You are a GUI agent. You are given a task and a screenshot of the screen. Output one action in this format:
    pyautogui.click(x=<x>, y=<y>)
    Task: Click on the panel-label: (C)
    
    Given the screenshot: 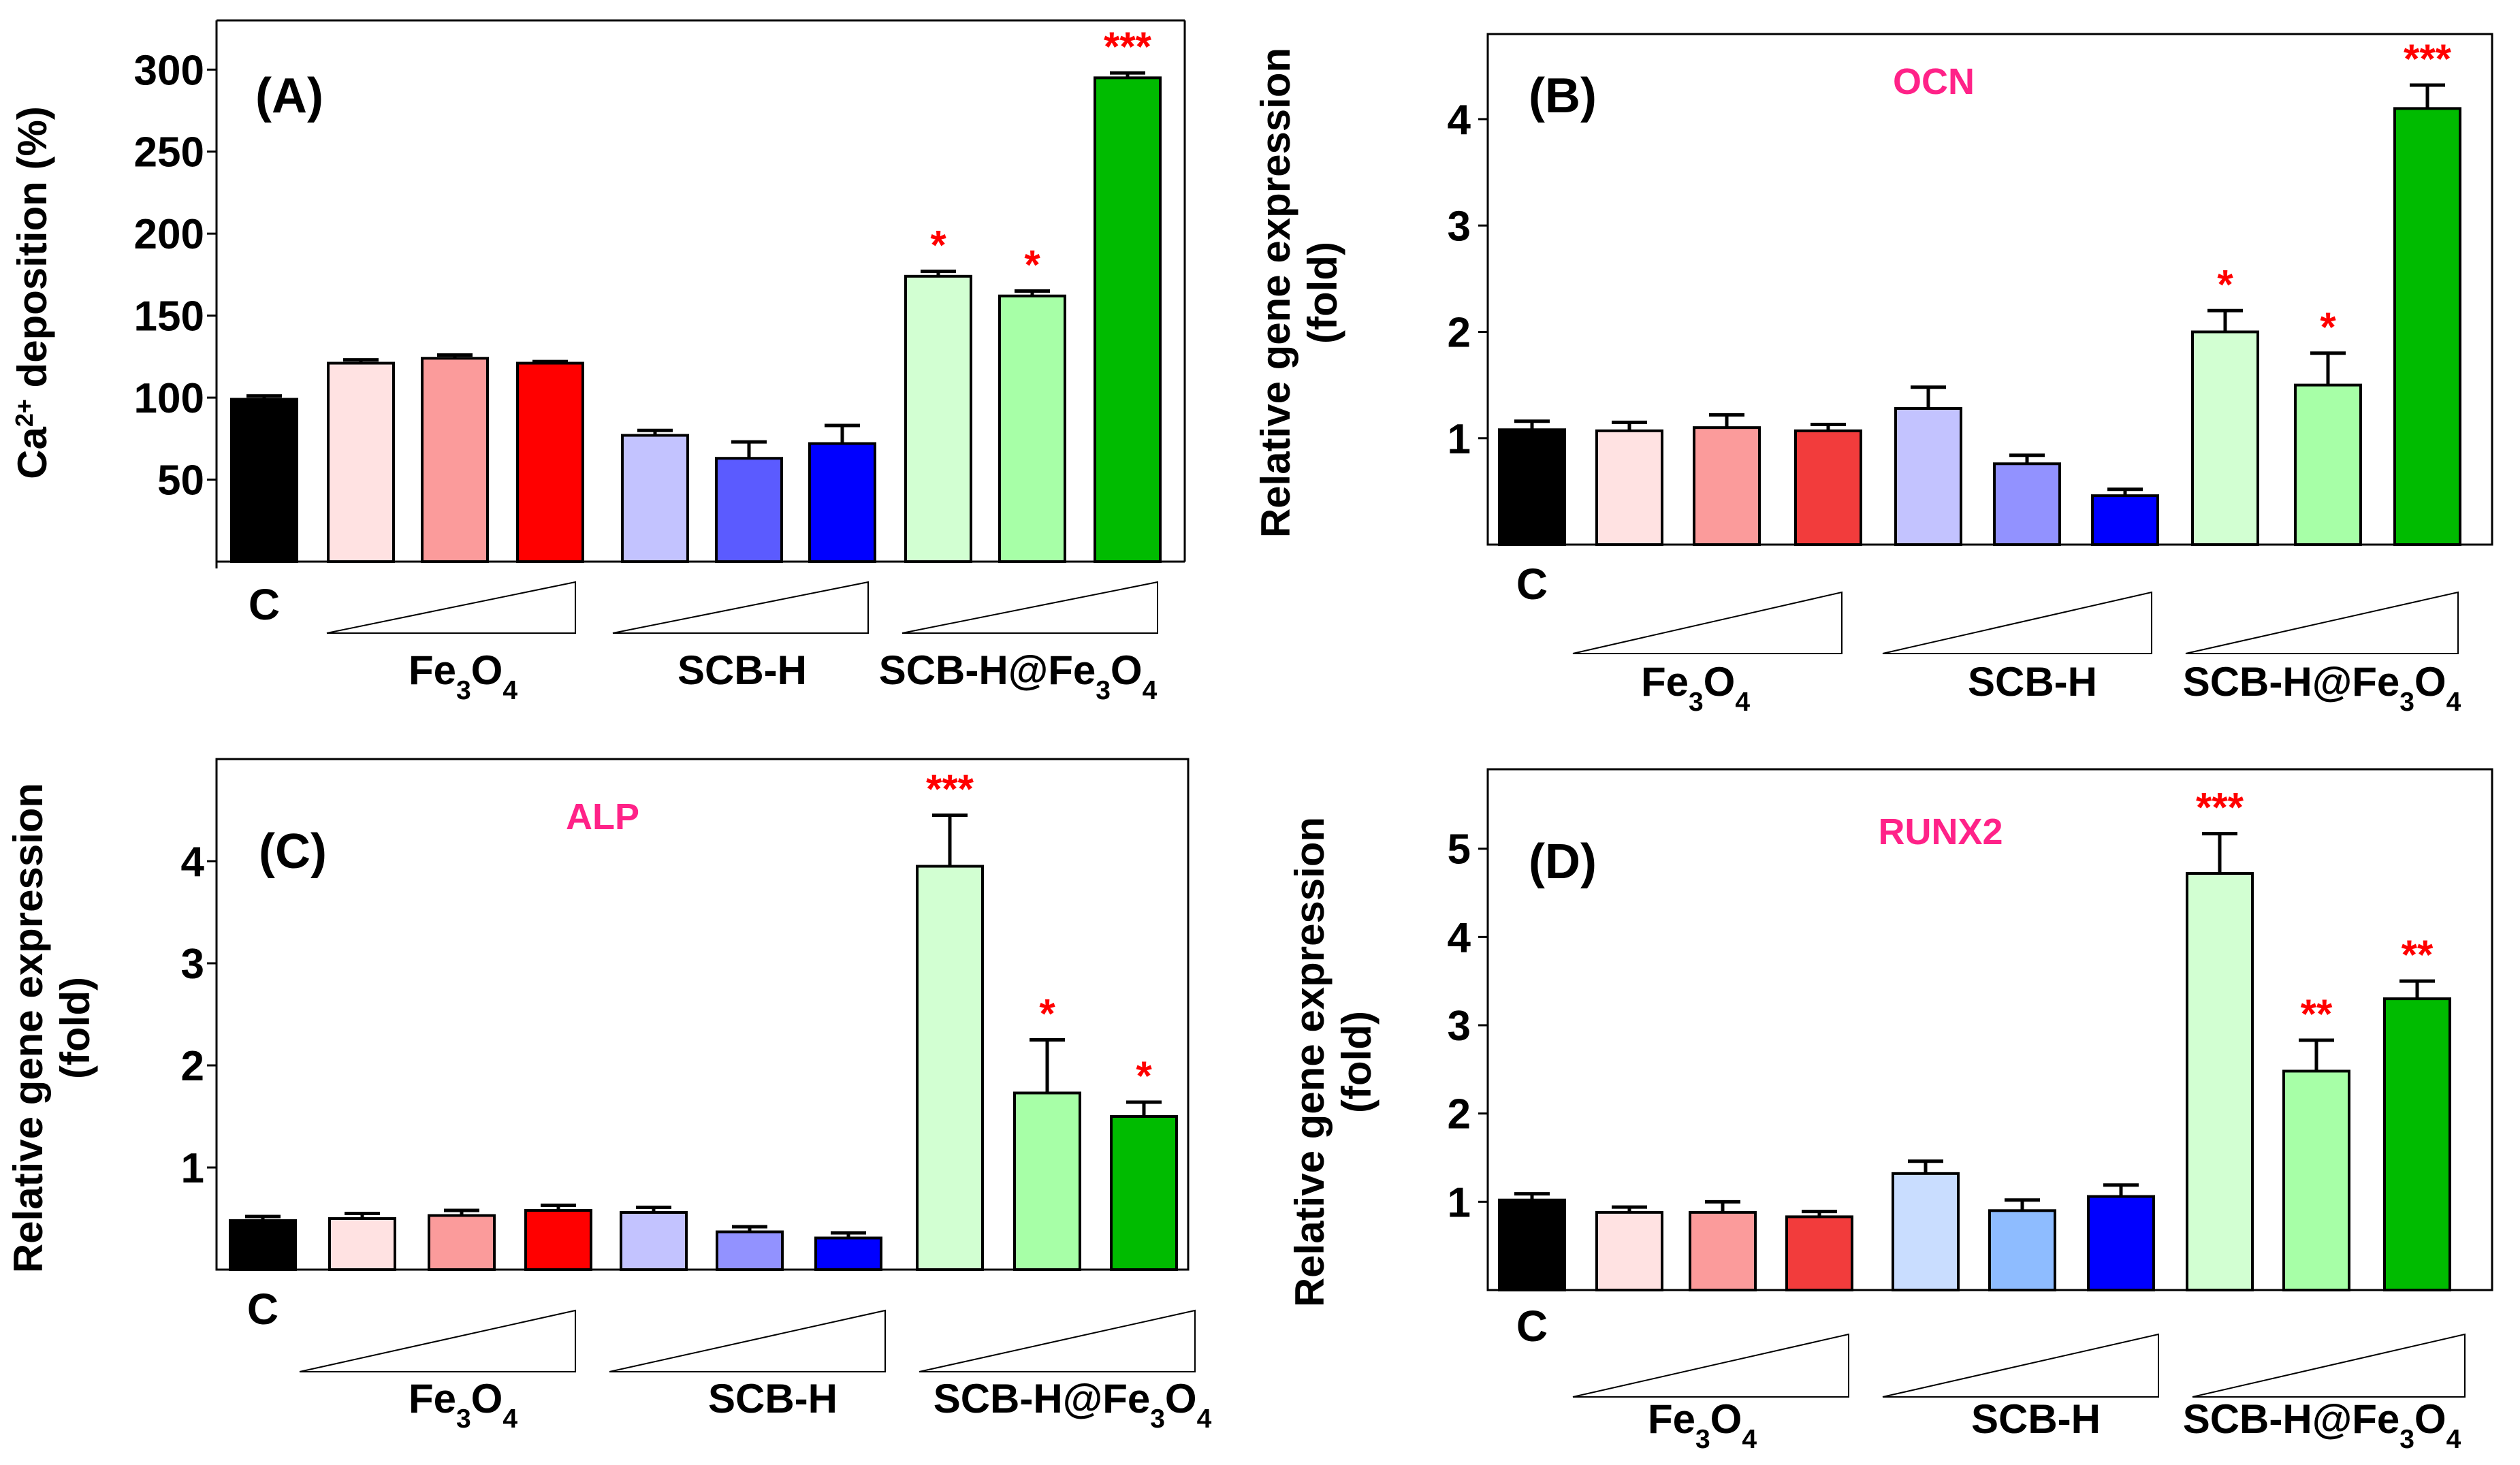 What is the action you would take?
    pyautogui.click(x=293, y=851)
    